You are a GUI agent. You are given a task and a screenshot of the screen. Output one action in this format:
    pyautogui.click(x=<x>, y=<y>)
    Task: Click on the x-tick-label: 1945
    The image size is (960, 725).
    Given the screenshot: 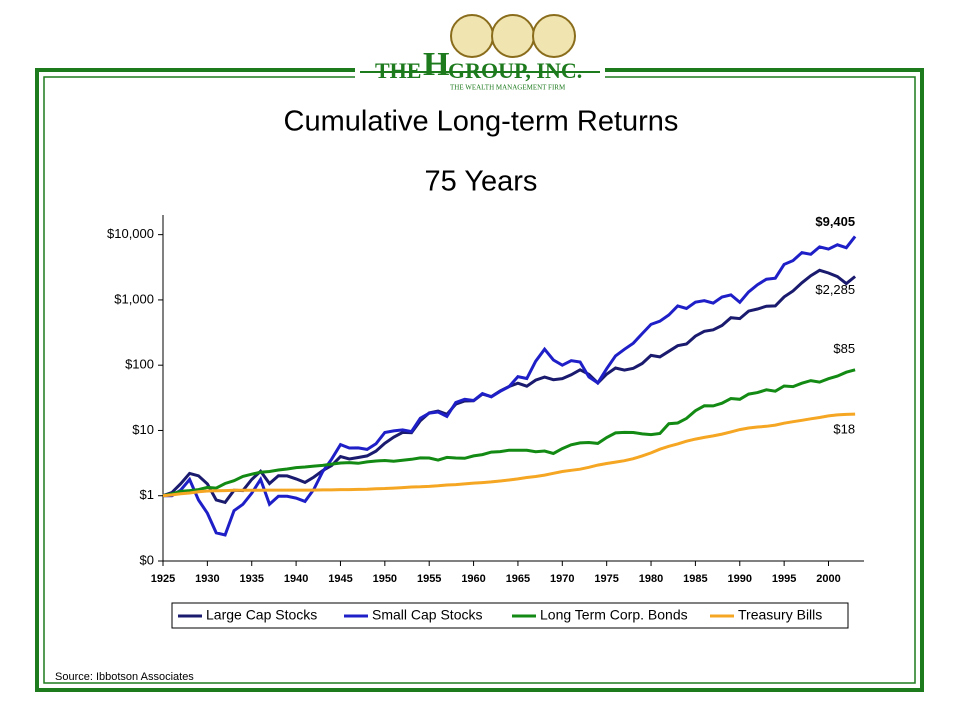 What is the action you would take?
    pyautogui.click(x=340, y=579)
    